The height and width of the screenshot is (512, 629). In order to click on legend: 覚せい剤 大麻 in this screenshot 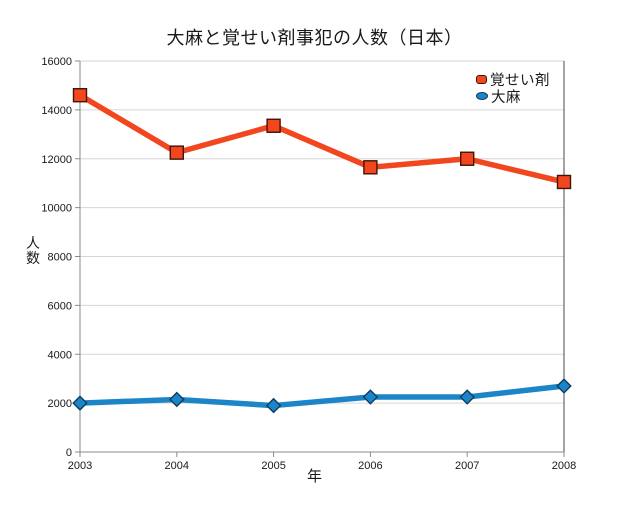, I will do `click(513, 88)`.